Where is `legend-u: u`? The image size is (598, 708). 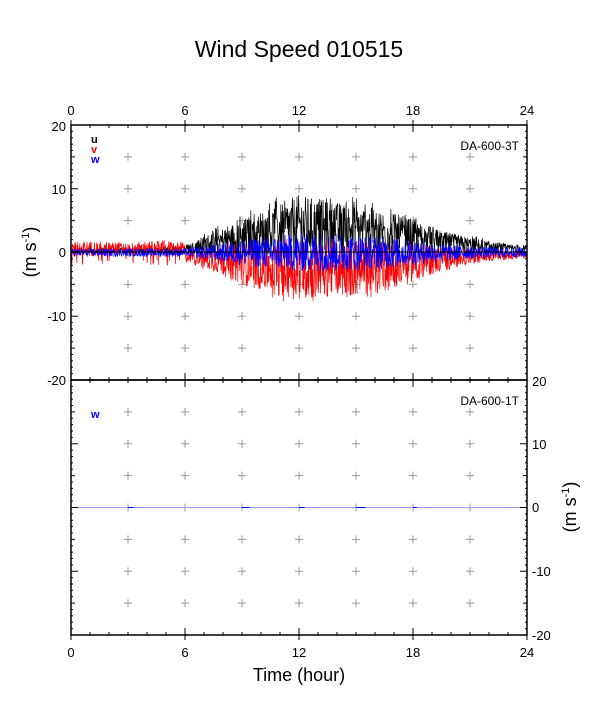 legend-u: u is located at coordinates (94, 140).